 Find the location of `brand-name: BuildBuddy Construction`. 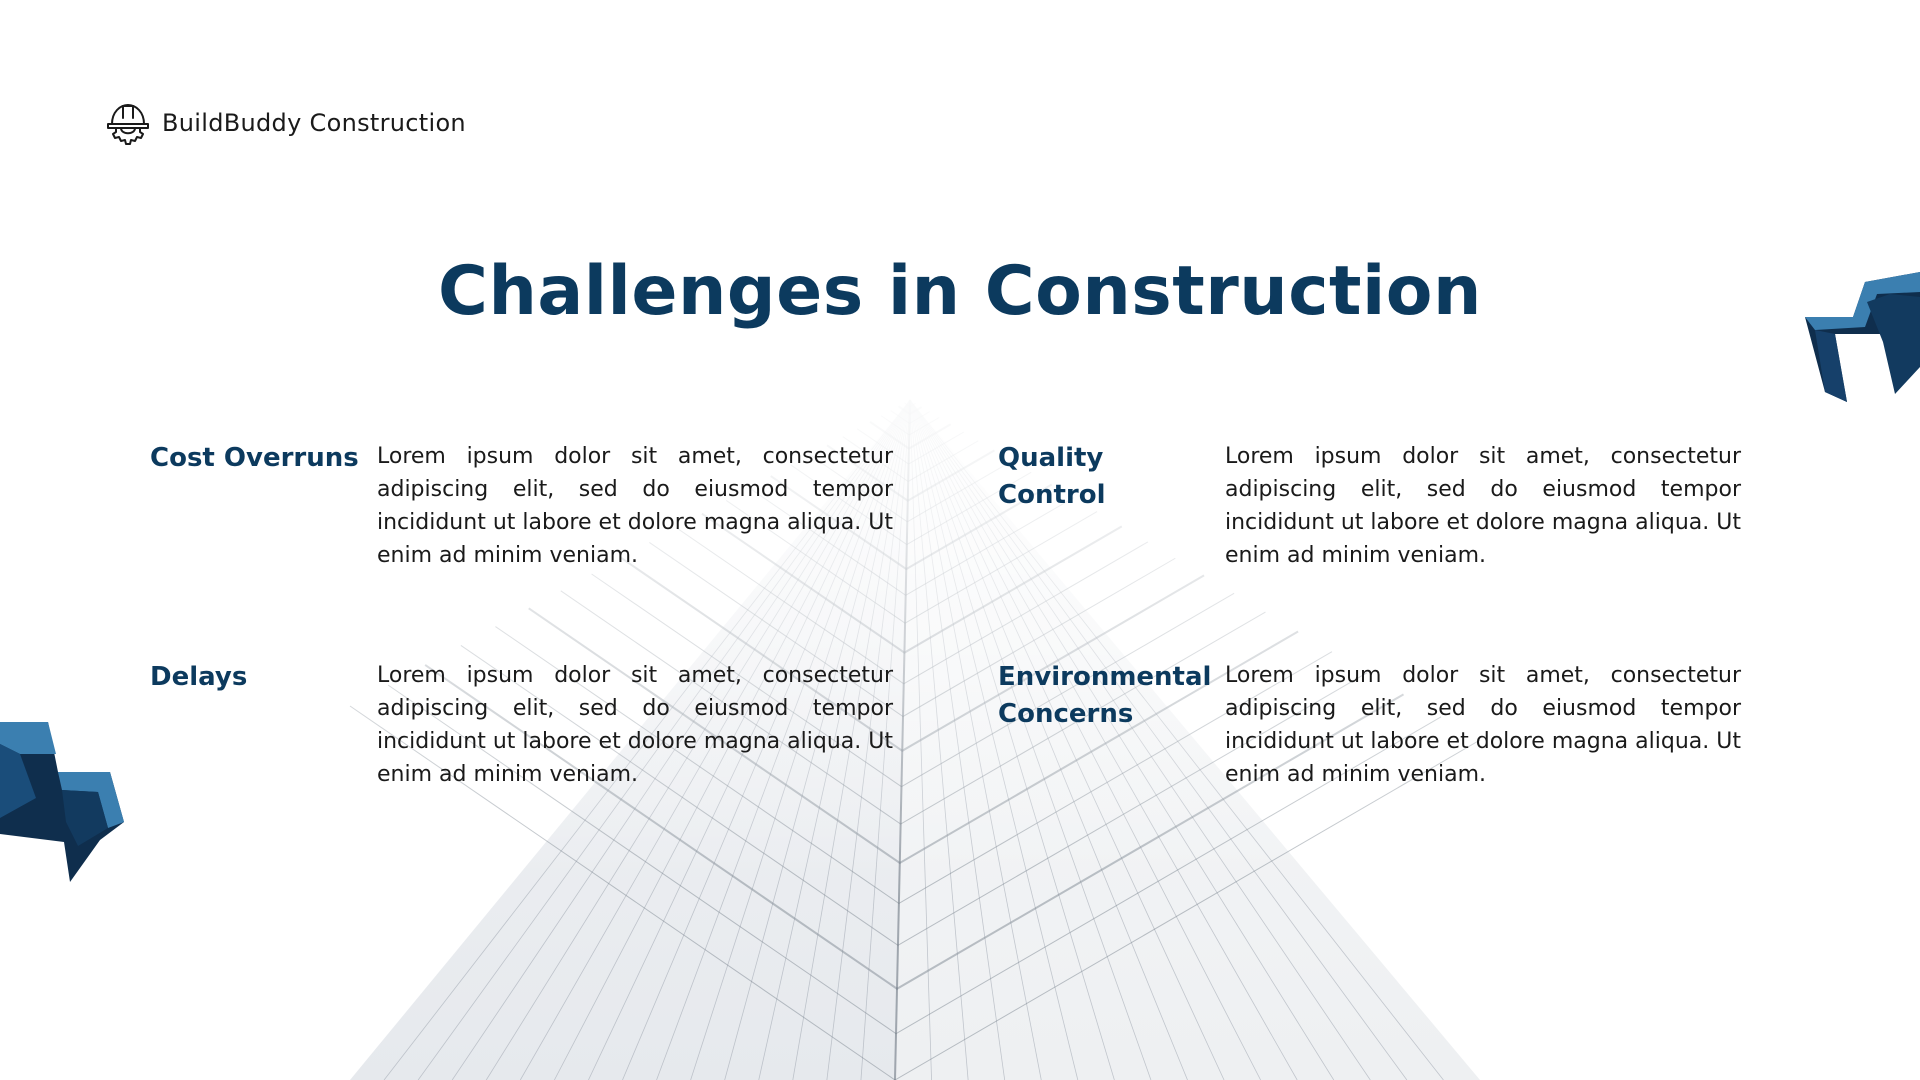

brand-name: BuildBuddy Construction is located at coordinates (314, 123).